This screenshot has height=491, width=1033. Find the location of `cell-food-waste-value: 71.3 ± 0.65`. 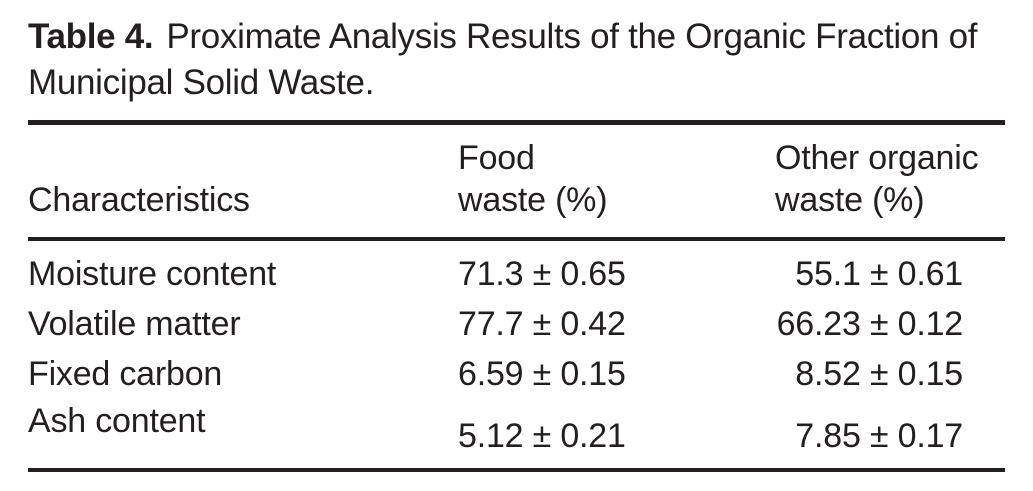

cell-food-waste-value: 71.3 ± 0.65 is located at coordinates (542, 274).